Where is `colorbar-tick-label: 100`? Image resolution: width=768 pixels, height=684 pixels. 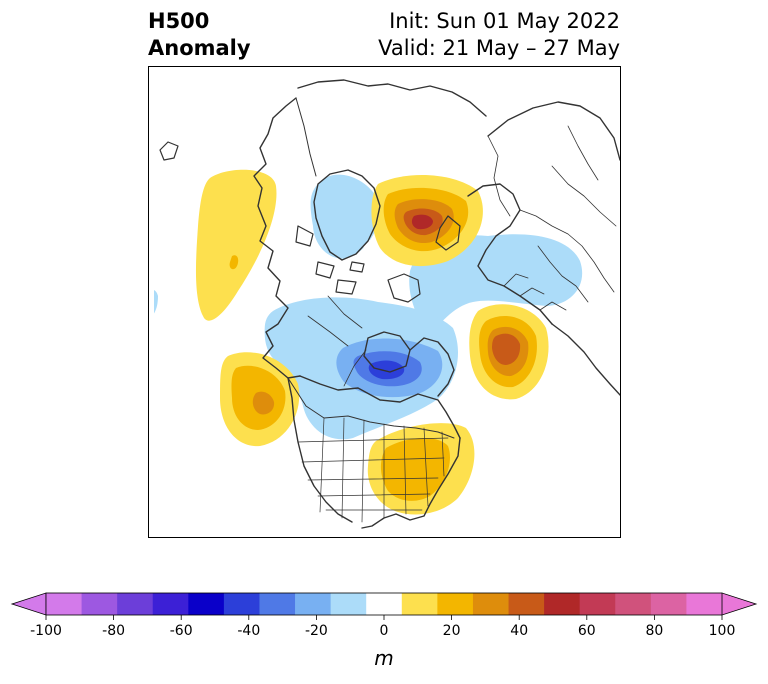 colorbar-tick-label: 100 is located at coordinates (722, 631).